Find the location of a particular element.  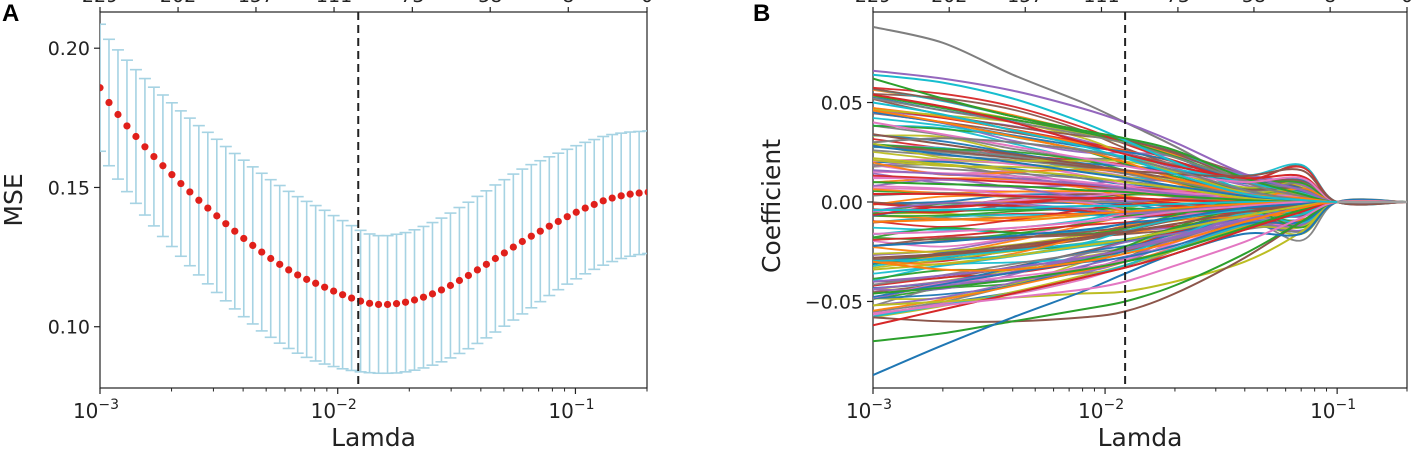

panel-label-b: B is located at coordinates (762, 13).